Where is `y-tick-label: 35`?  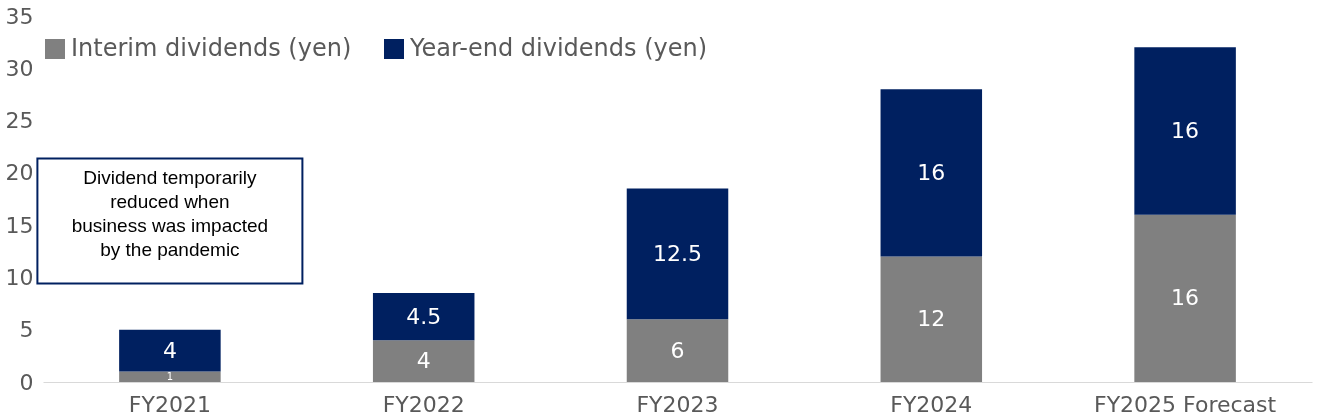 y-tick-label: 35 is located at coordinates (19, 16).